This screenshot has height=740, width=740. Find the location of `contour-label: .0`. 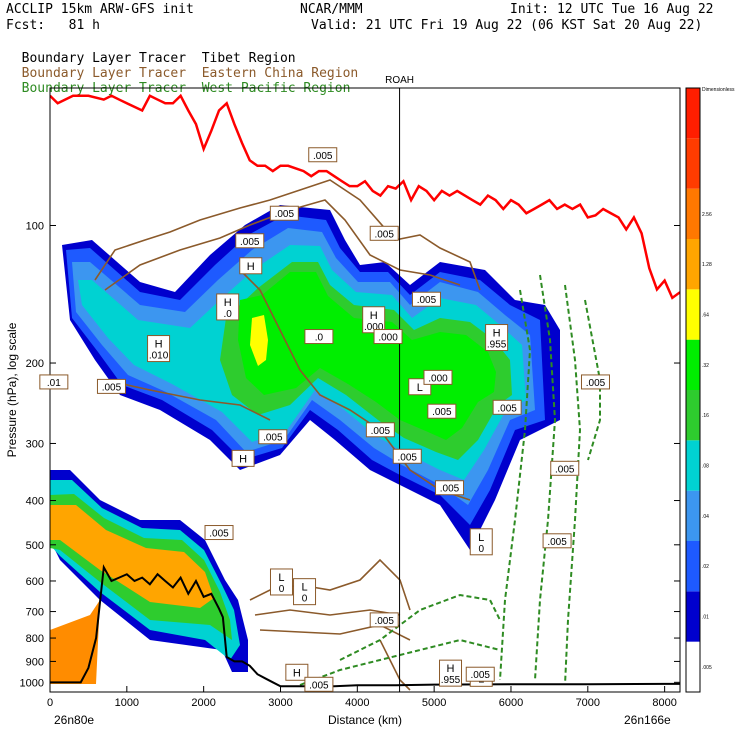

contour-label: .0 is located at coordinates (319, 337).